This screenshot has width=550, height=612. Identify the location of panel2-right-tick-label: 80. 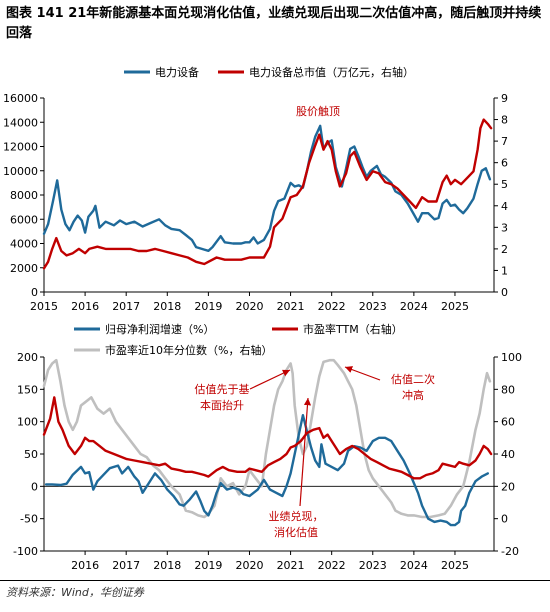
(508, 389).